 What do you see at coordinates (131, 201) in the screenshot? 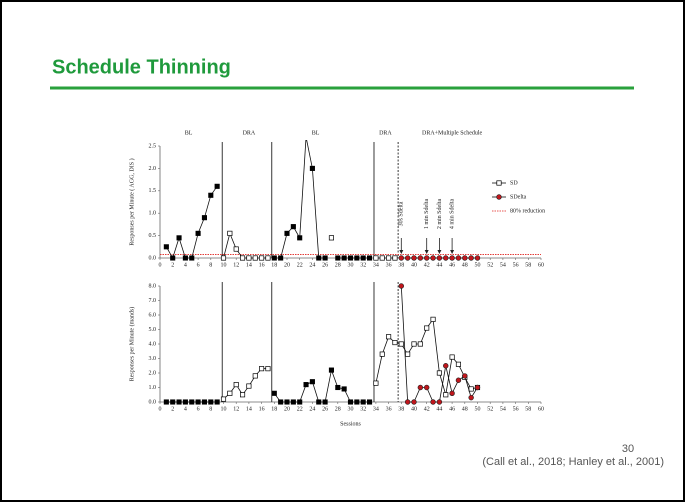
I see `y-axis-label: Responses per Minute ( AGG, DIS )` at bounding box center [131, 201].